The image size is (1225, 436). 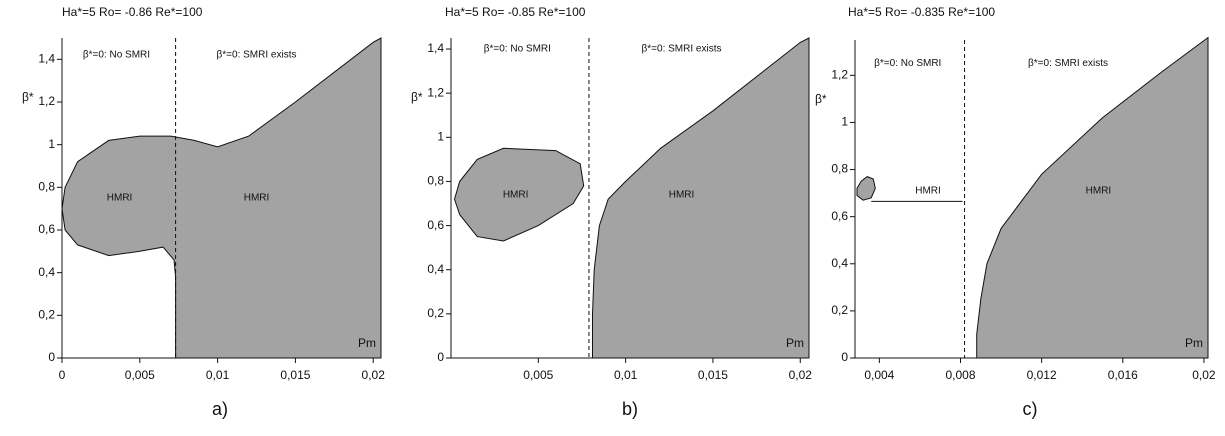 I want to click on x-tick-label: 0,004, so click(x=879, y=375).